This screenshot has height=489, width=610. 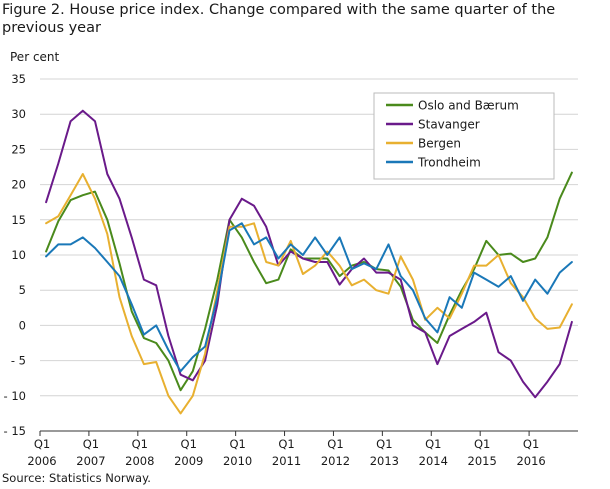 What do you see at coordinates (468, 106) in the screenshot?
I see `legend-label: Oslo and Bærum` at bounding box center [468, 106].